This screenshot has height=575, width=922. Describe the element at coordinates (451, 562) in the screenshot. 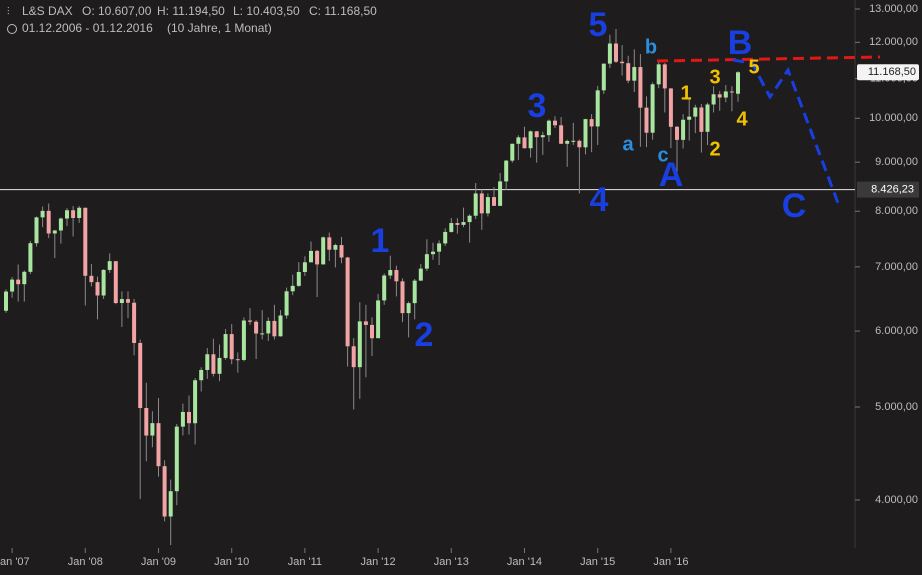

I see `x-tick-label: Jan '13` at that location.